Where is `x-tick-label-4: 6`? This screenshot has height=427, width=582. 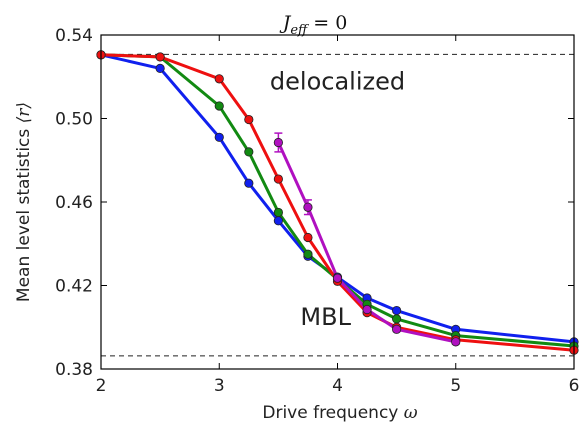 x-tick-label-4: 6 is located at coordinates (574, 386).